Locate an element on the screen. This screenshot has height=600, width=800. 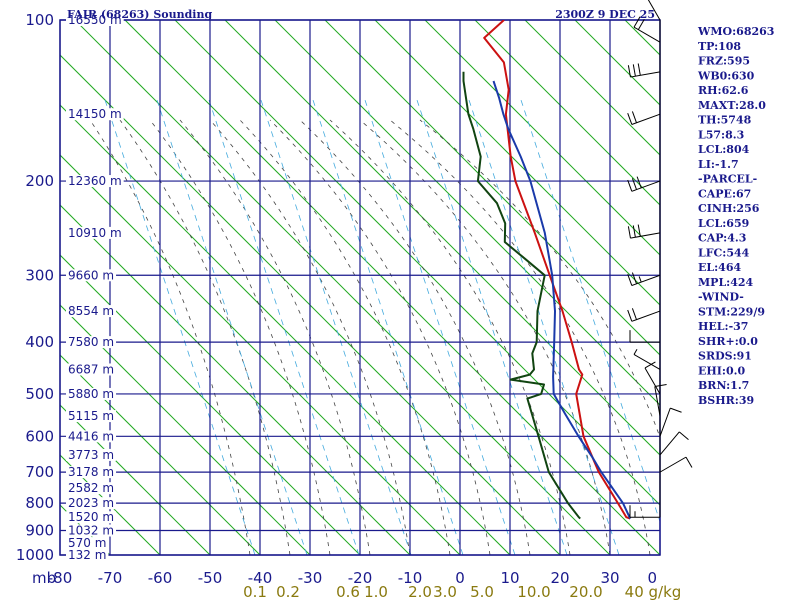
height-label: 2582 m is located at coordinates (91, 488).